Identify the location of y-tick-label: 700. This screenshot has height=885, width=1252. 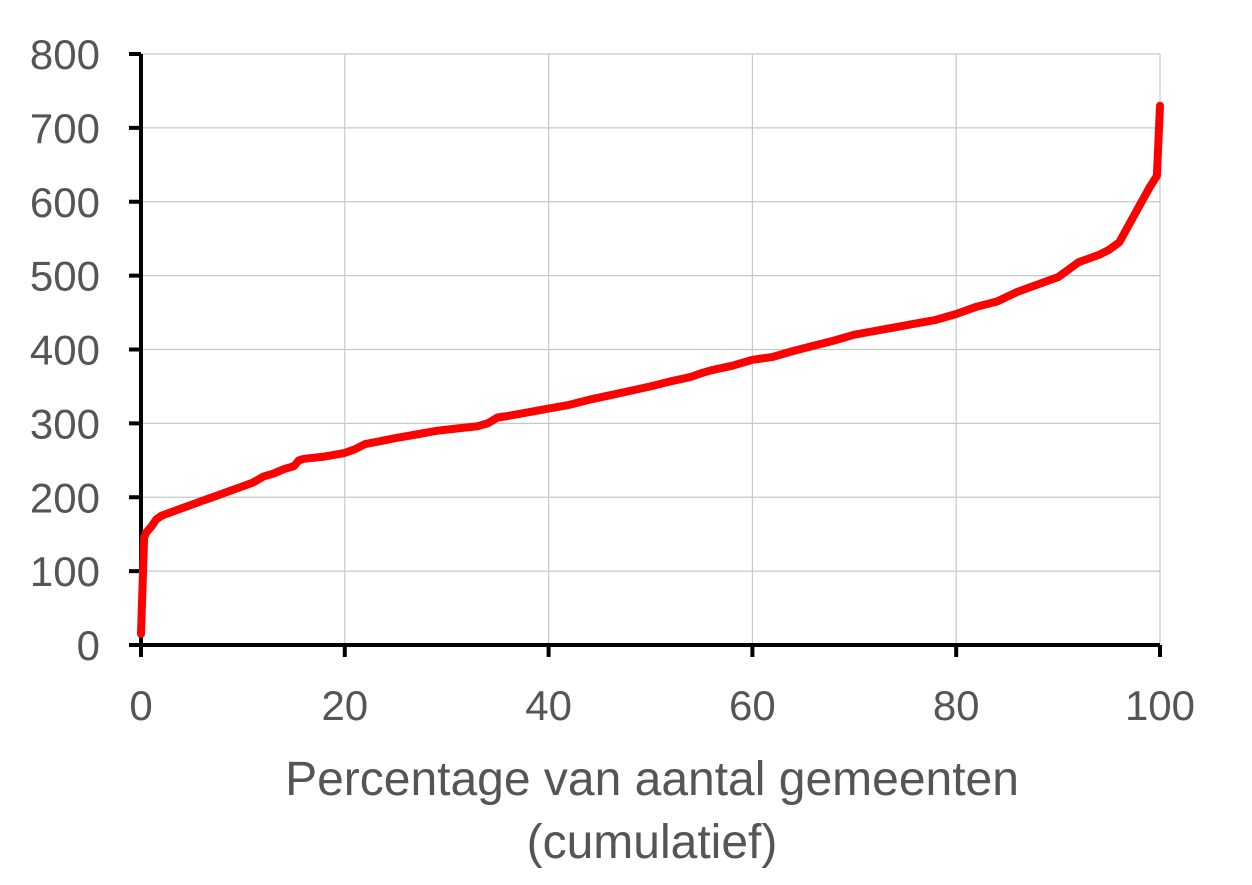
(65, 128).